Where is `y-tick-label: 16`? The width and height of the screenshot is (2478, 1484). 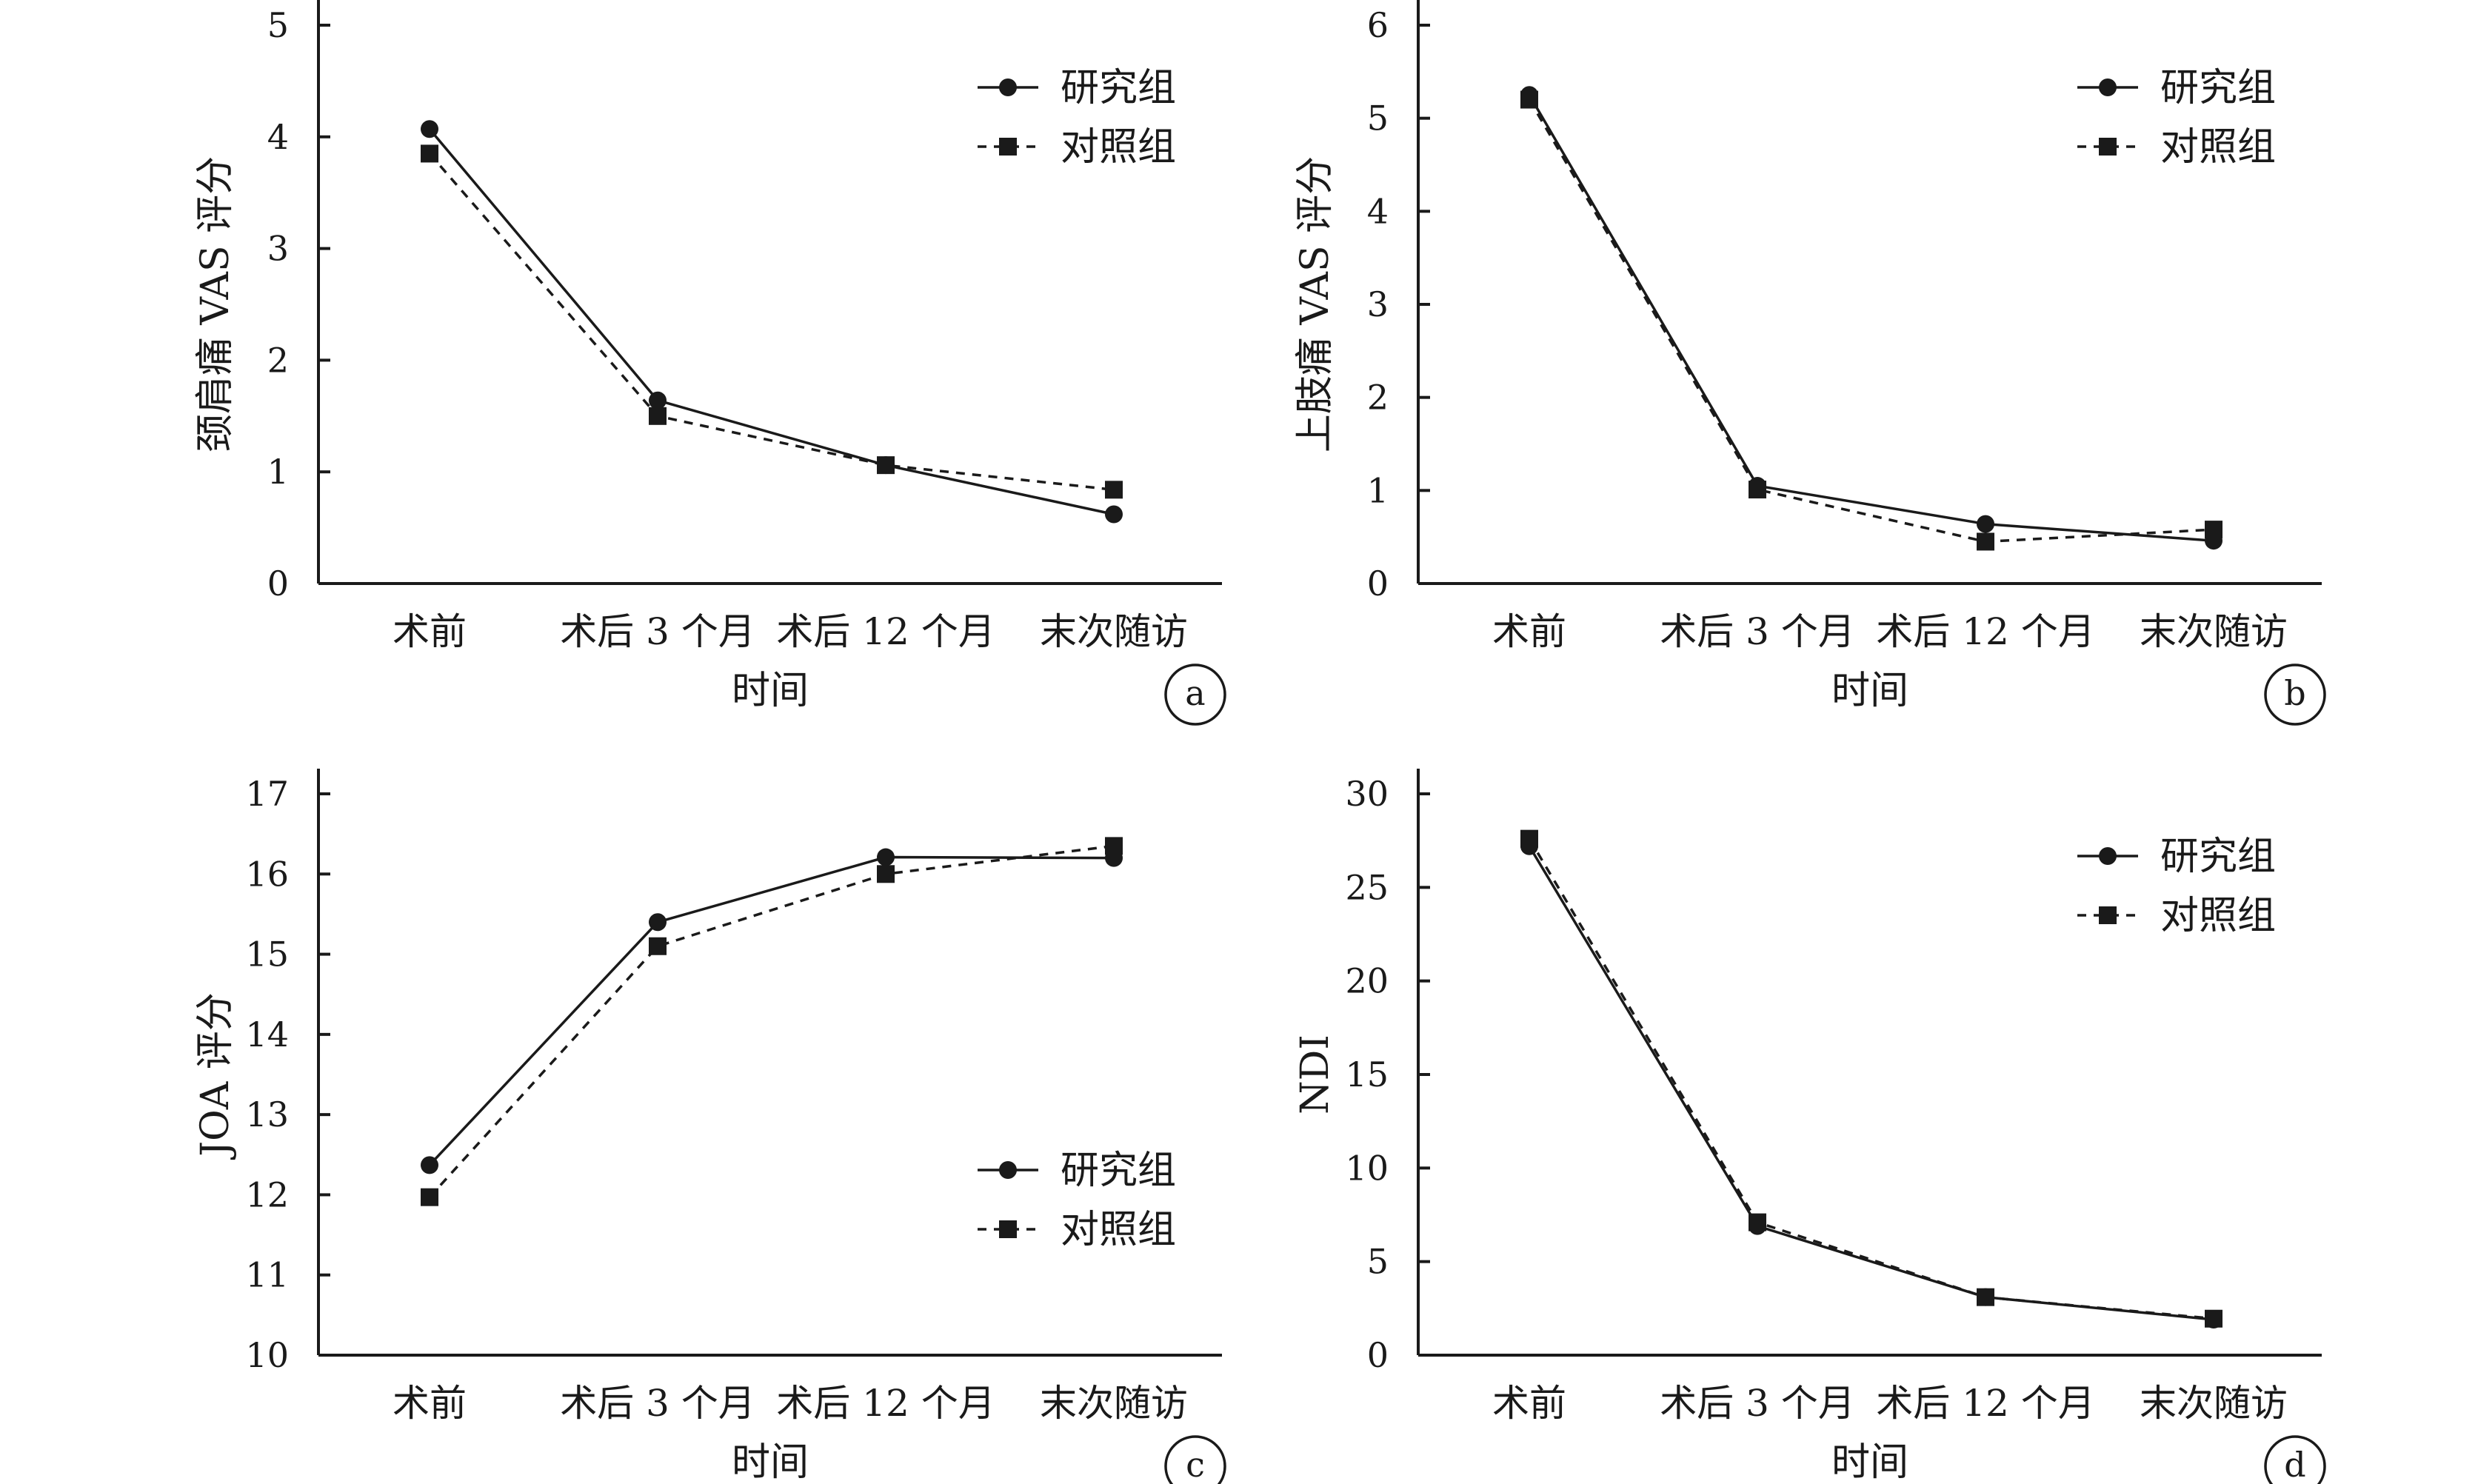
y-tick-label: 16 is located at coordinates (267, 874).